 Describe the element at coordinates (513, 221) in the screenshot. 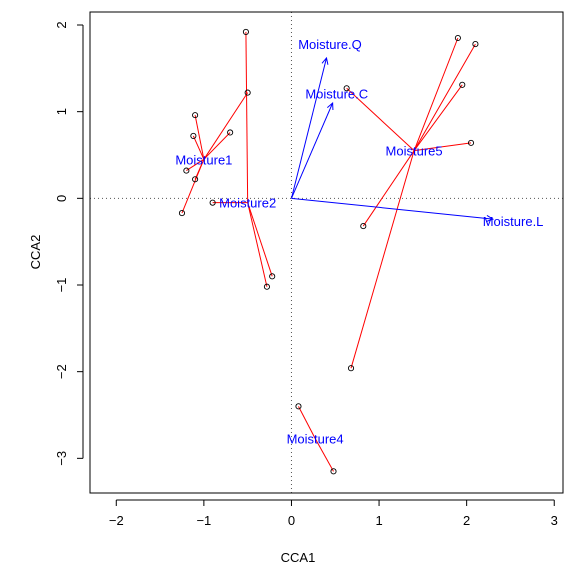

I see `arrow-label: Moisture.L` at that location.